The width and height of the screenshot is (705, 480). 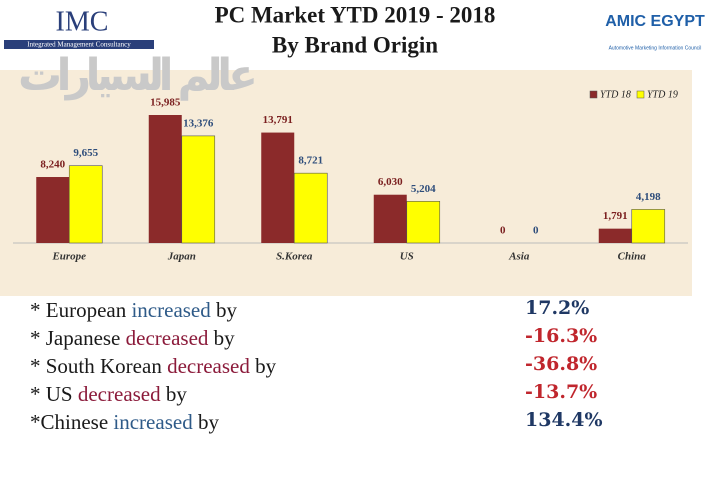 What do you see at coordinates (198, 123) in the screenshot?
I see `data-label: 13,376` at bounding box center [198, 123].